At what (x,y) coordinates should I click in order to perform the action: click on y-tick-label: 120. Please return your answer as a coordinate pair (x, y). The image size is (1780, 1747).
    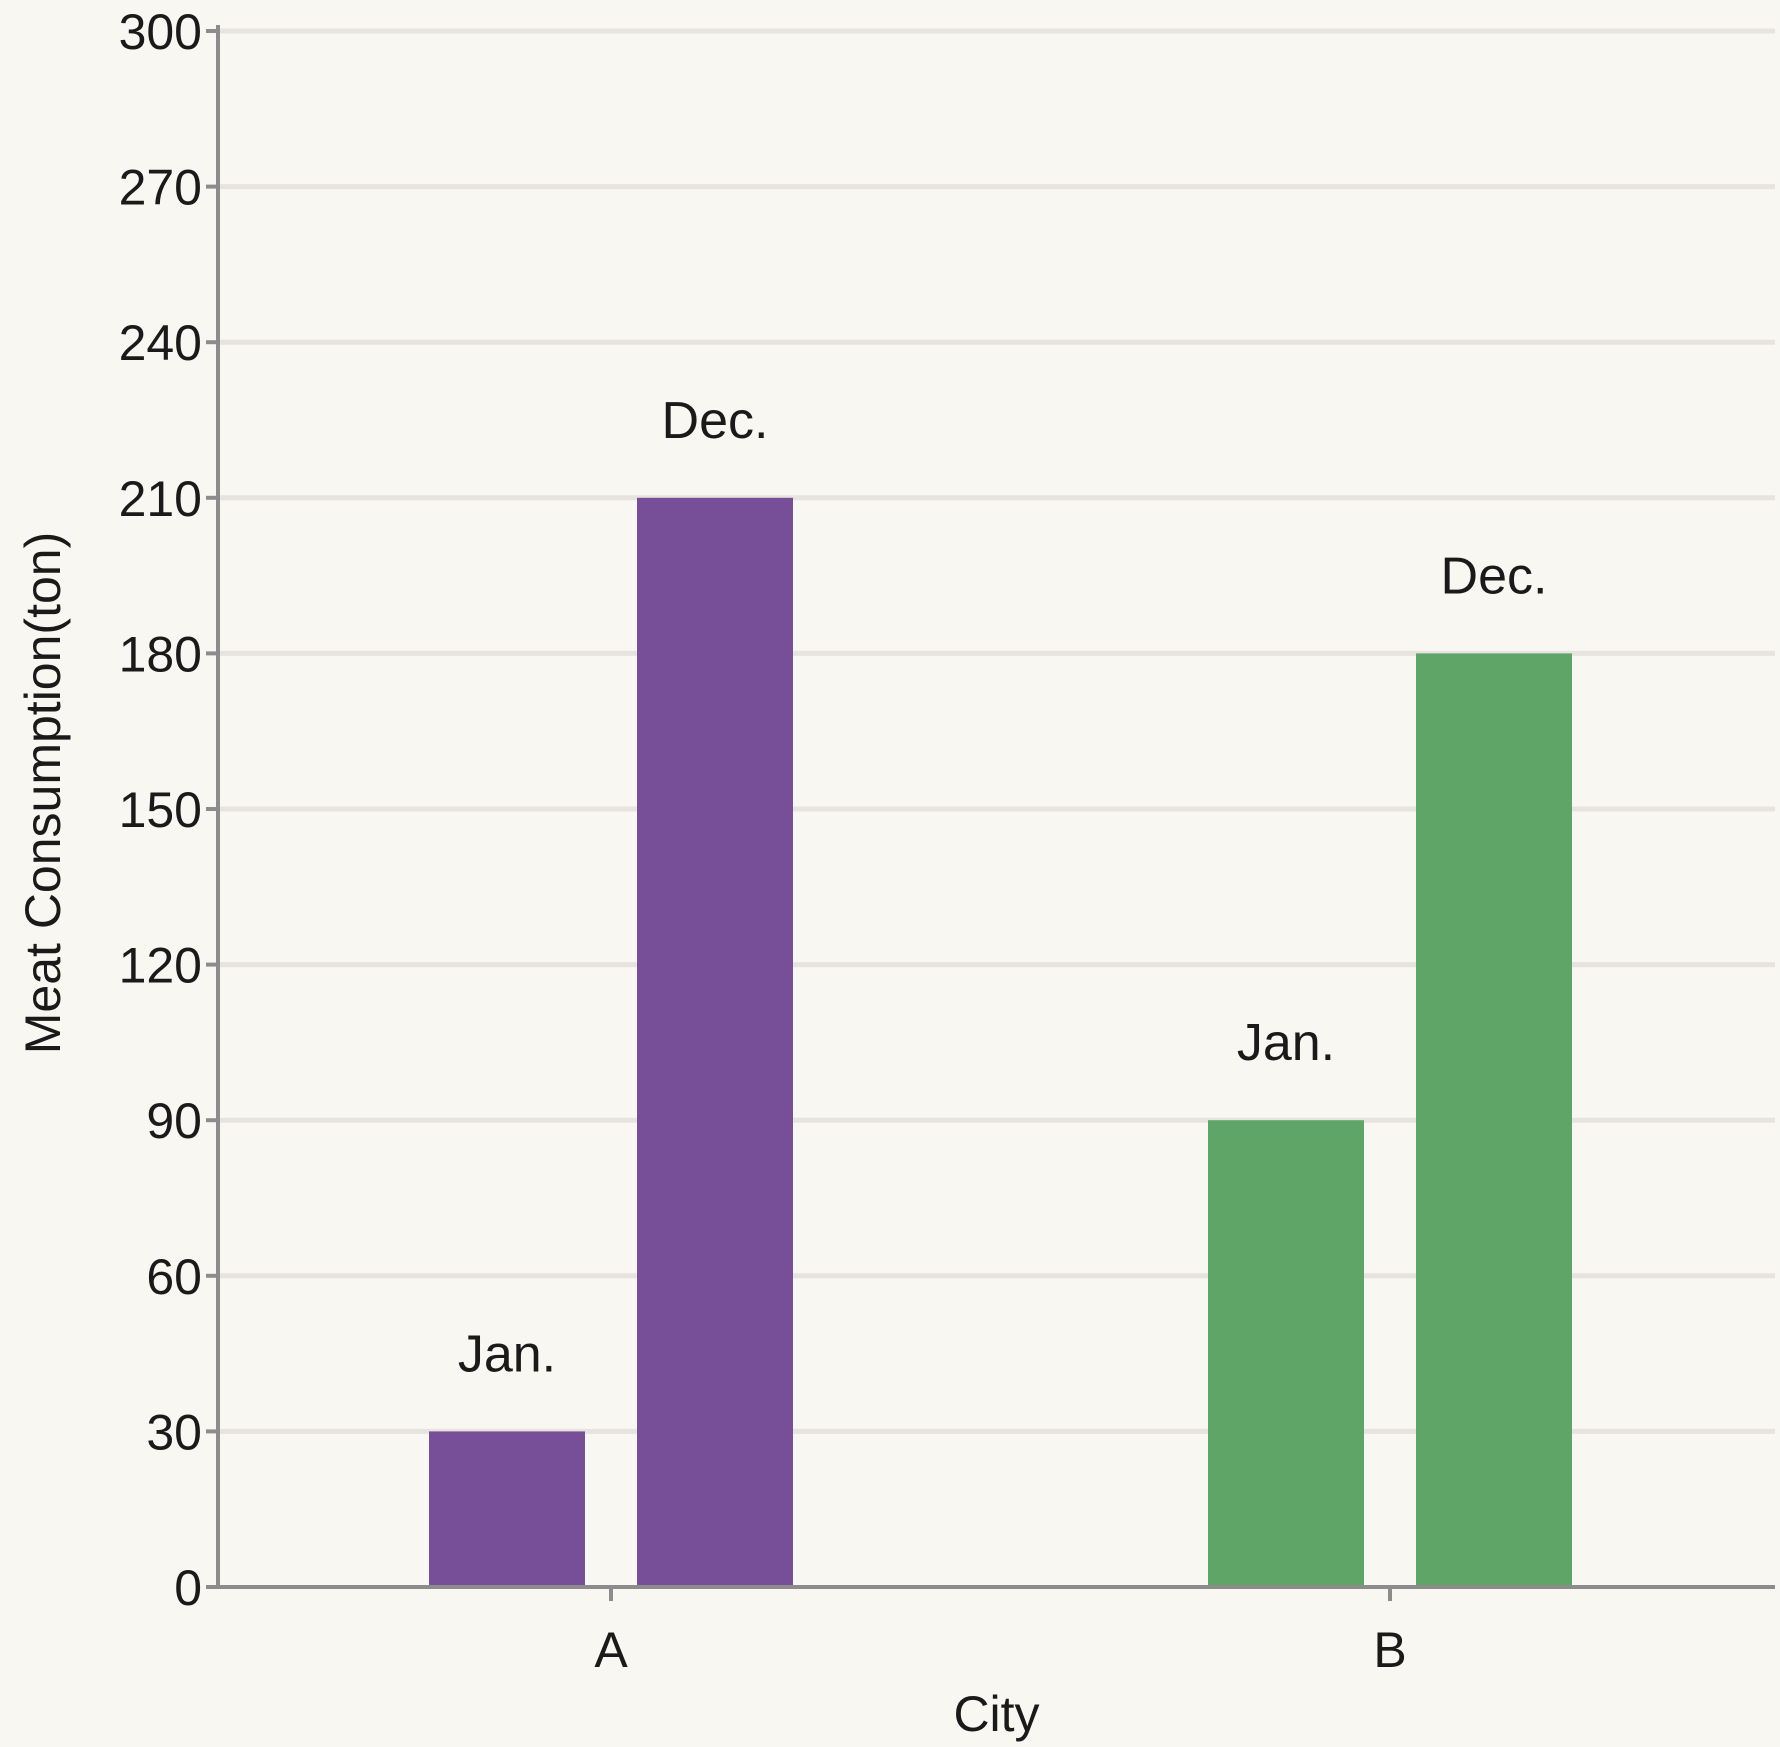
    Looking at the image, I should click on (160, 966).